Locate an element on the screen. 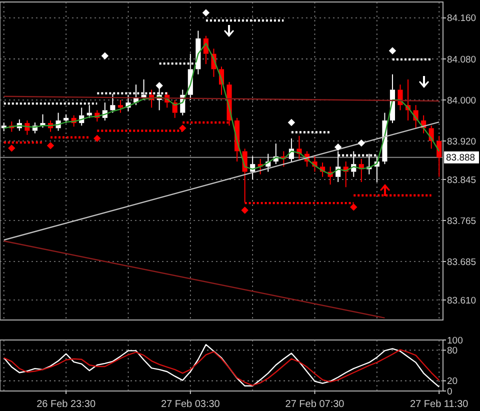  y-tick-label: 84.000 is located at coordinates (461, 100).